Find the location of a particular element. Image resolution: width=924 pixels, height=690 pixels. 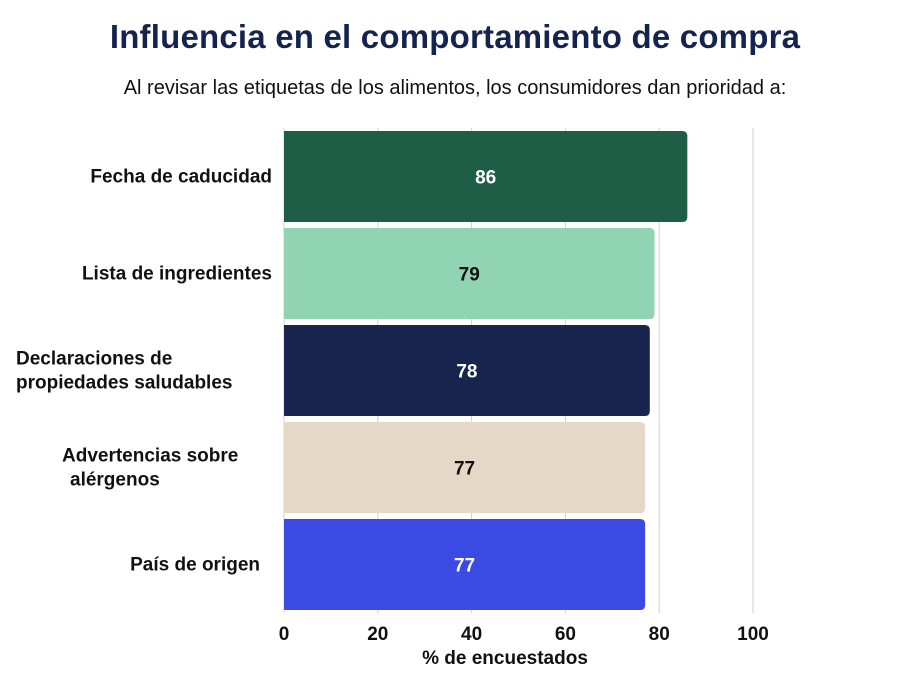

category-label: Fecha de caducidad is located at coordinates (181, 177).